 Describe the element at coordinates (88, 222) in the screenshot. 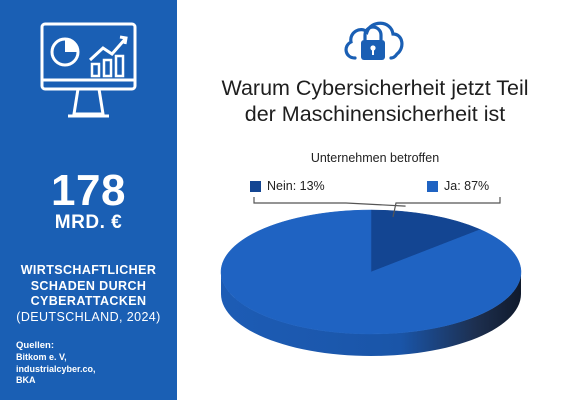

I see `damage-unit: MRD. €` at that location.